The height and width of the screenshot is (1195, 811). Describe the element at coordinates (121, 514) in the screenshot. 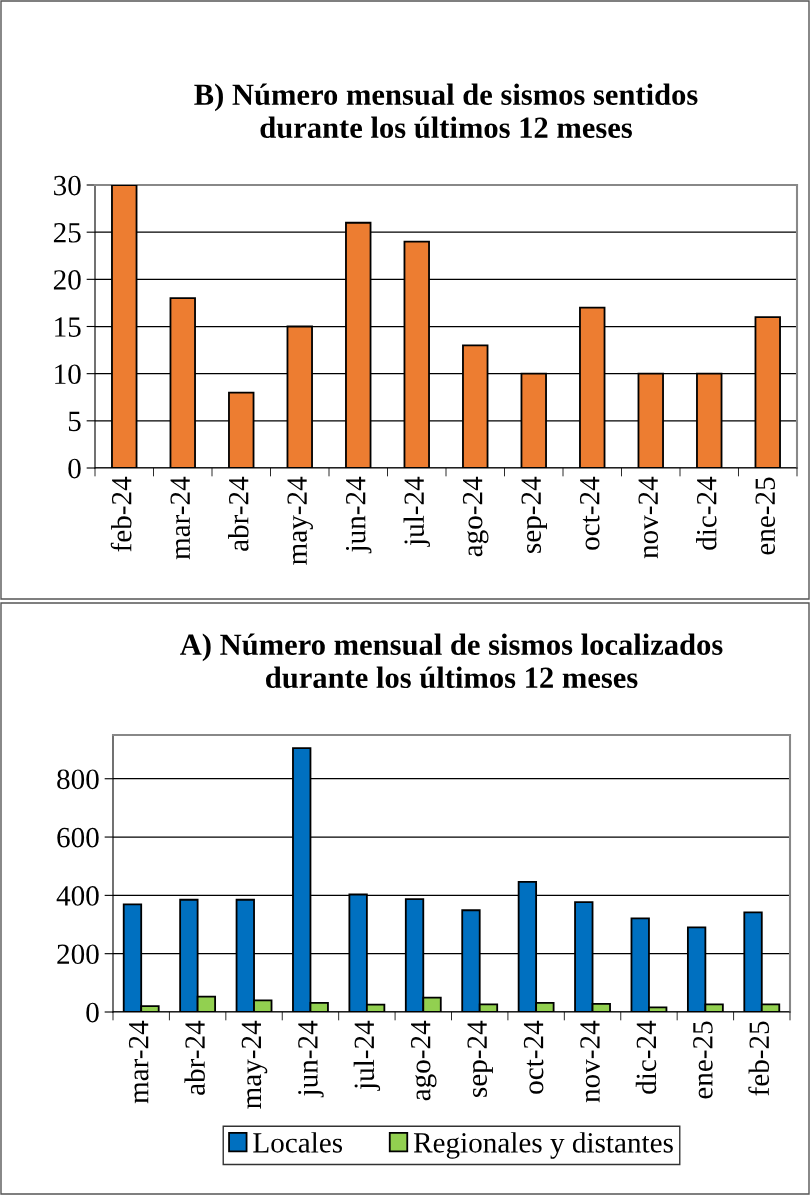

I see `x-tick-label: feb-24` at that location.